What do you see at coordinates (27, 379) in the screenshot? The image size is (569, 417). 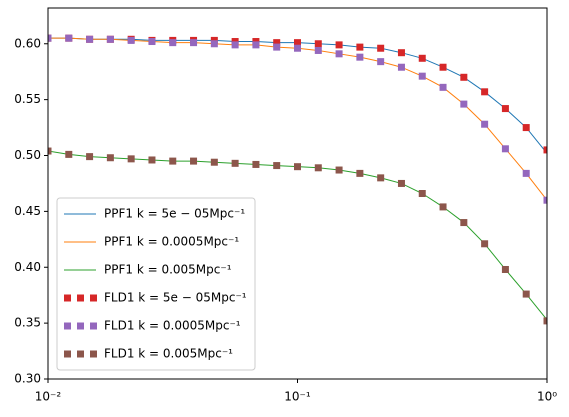 I see `y-tick-label: 0.30` at bounding box center [27, 379].